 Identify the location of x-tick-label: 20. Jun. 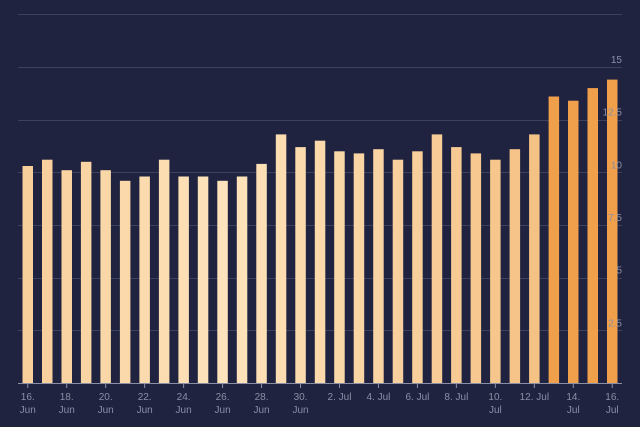
(106, 404).